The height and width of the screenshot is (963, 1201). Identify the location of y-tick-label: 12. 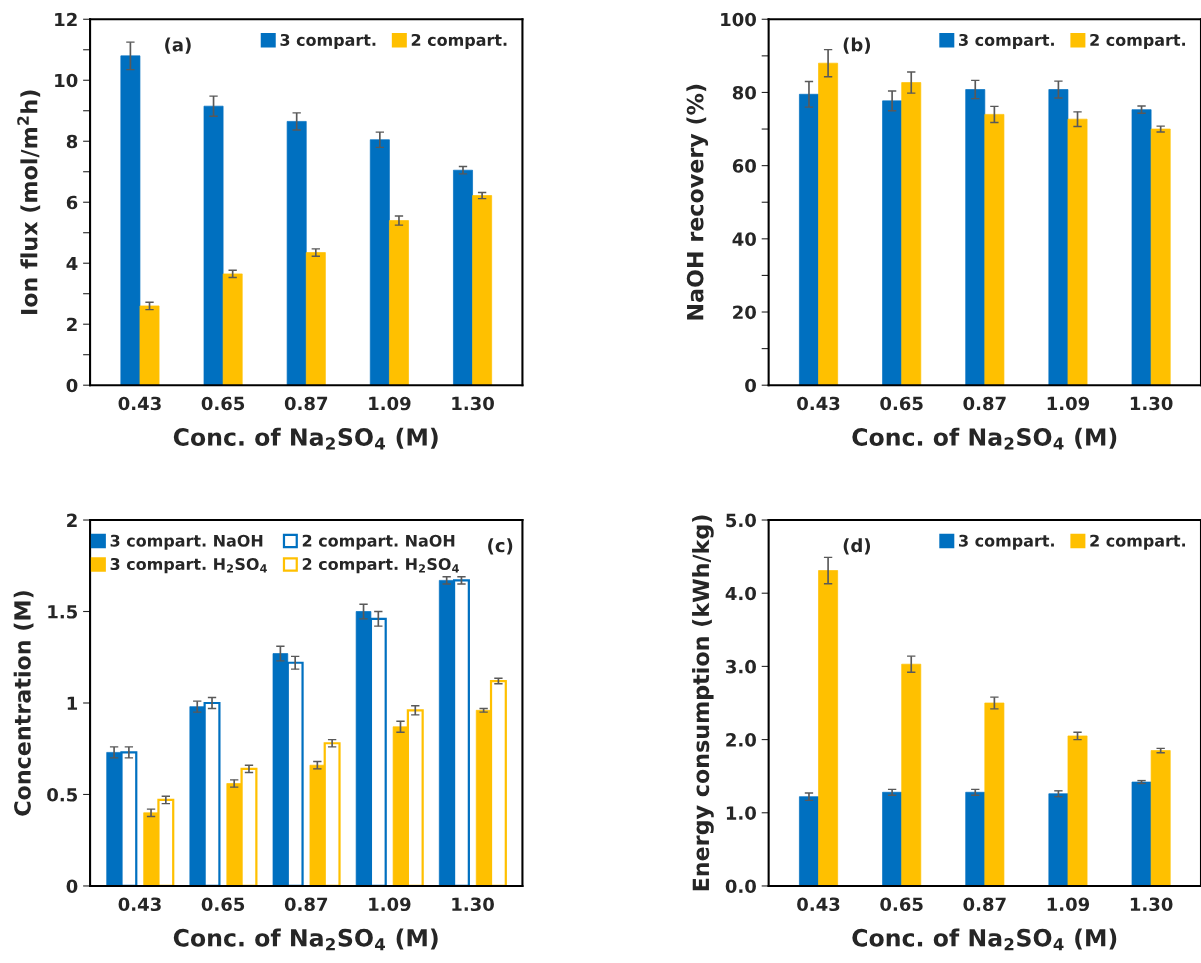
(66, 19).